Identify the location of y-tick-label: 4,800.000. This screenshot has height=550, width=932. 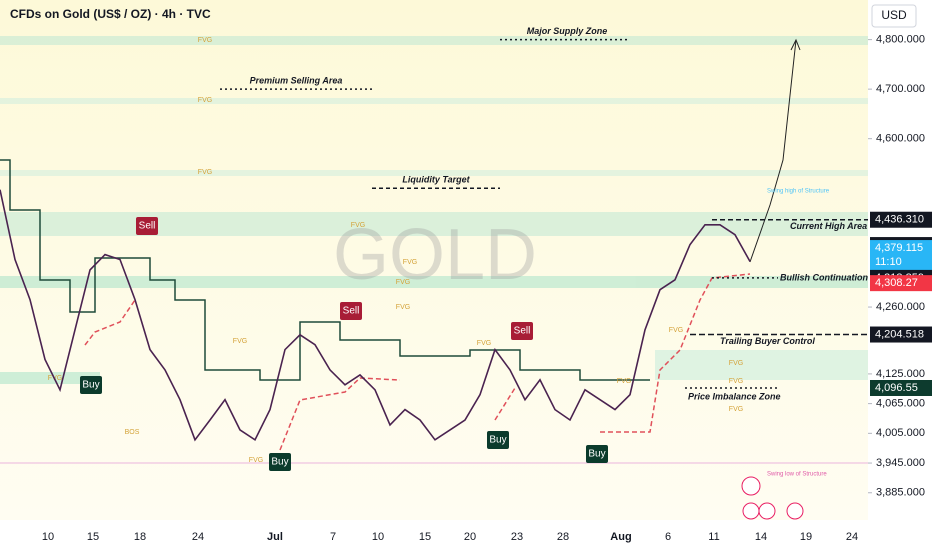
(900, 40).